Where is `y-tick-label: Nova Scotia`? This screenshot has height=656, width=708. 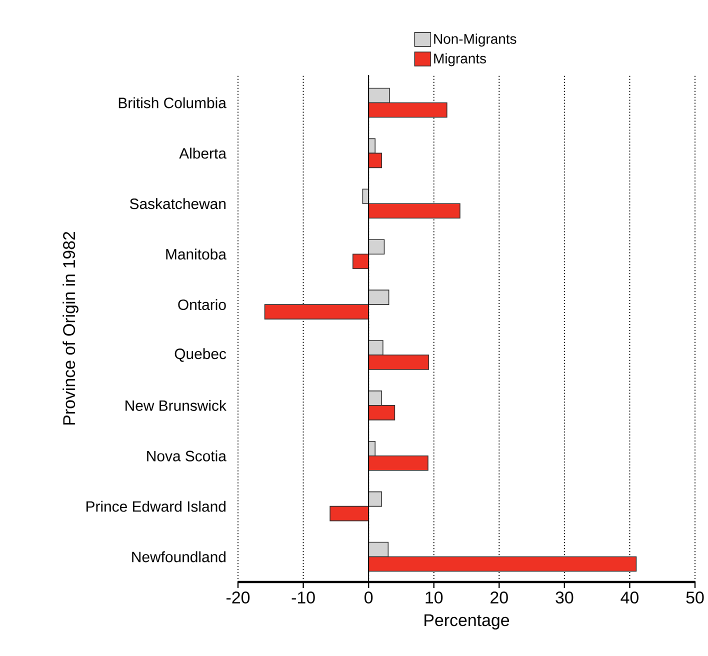
y-tick-label: Nova Scotia is located at coordinates (186, 456).